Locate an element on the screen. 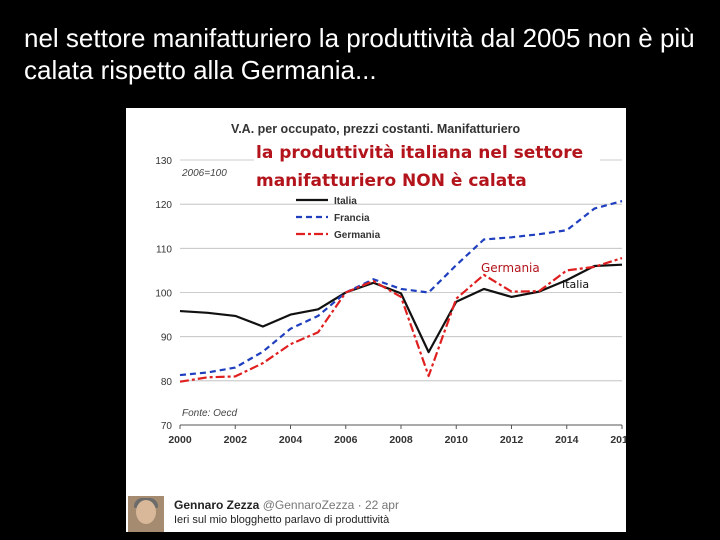 The height and width of the screenshot is (540, 720). tweet-header: Gennaro Zezza @GennaroZezza · 22 apr is located at coordinates (286, 505).